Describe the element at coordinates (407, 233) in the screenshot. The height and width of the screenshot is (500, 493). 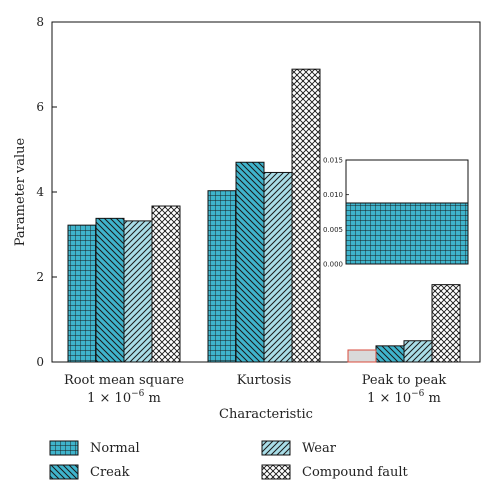
I see `inset-bar-normal` at that location.